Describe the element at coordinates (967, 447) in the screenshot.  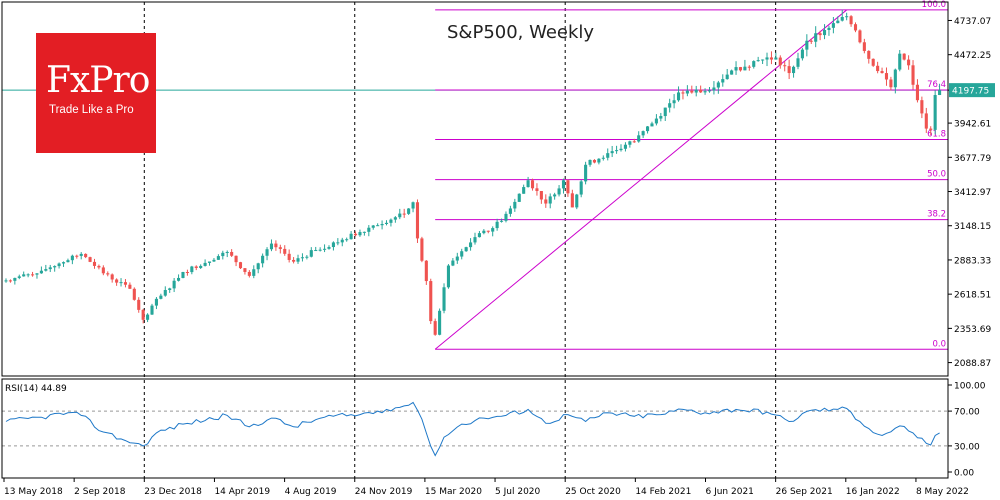
I see `rsi-axis-label: 30.00` at that location.